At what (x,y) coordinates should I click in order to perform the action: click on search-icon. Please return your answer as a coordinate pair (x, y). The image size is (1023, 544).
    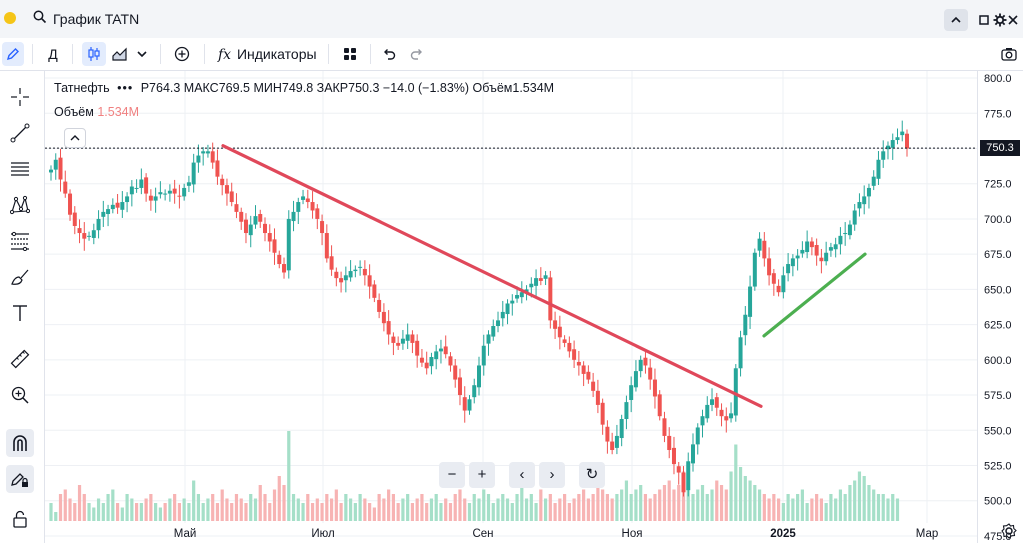
    Looking at the image, I should click on (40, 17).